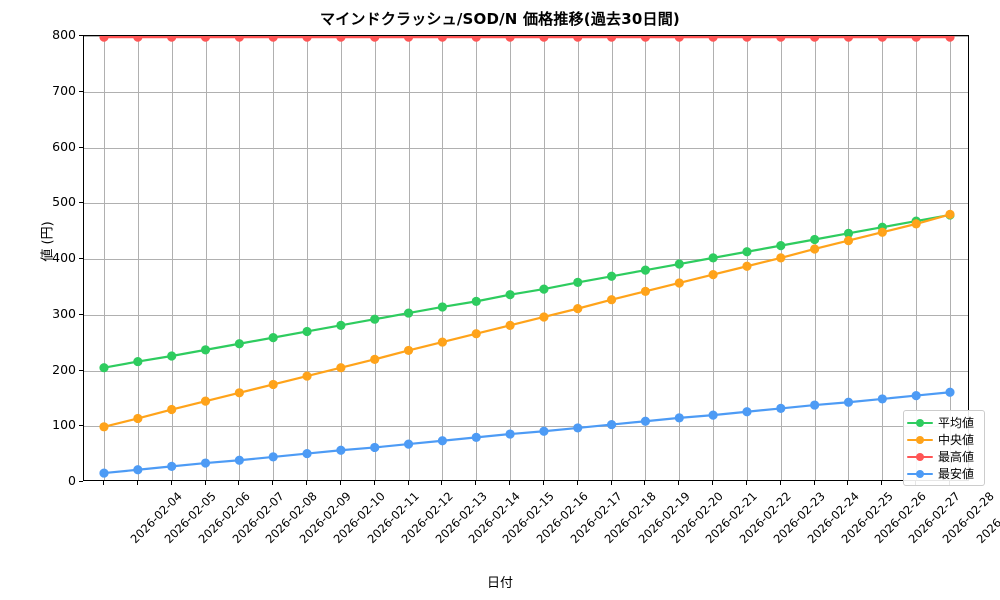 The image size is (1000, 600). I want to click on legend-label: 最安値, so click(956, 474).